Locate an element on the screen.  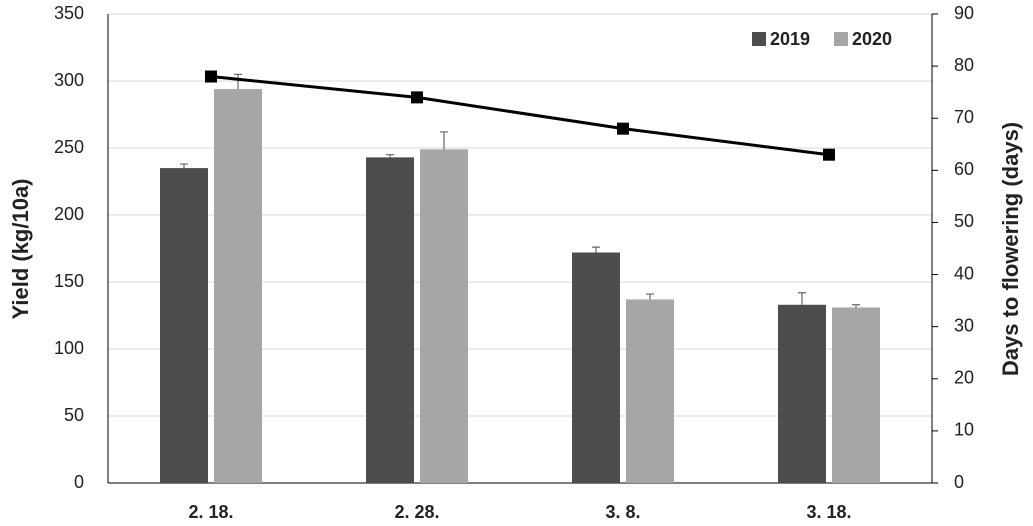
x-tick-label: 2. 18. is located at coordinates (210, 512).